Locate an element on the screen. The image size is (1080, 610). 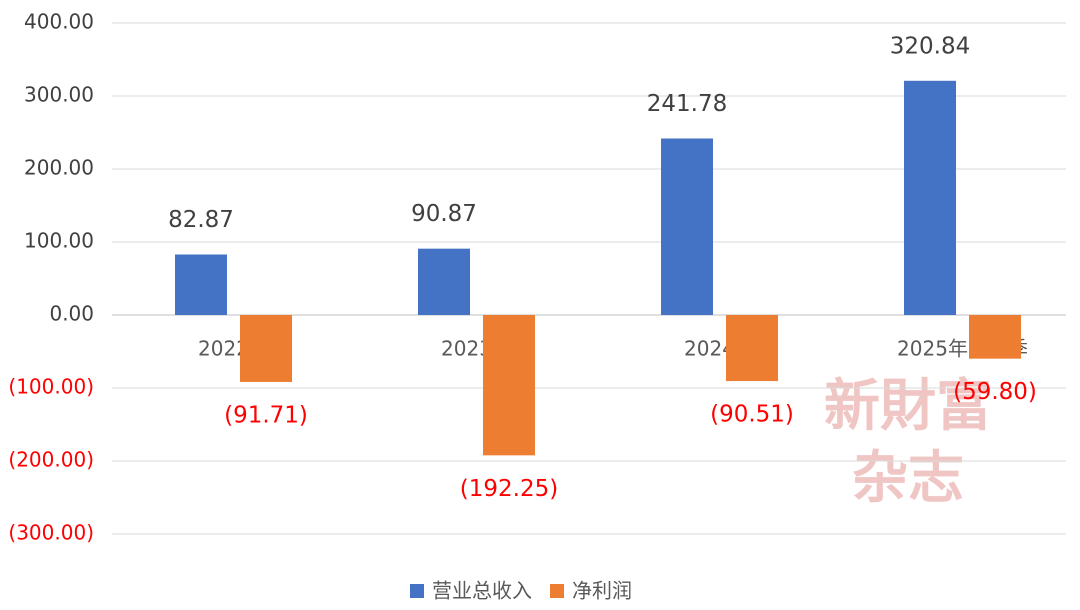
y-tick-label: 200.00 is located at coordinates (59, 168).